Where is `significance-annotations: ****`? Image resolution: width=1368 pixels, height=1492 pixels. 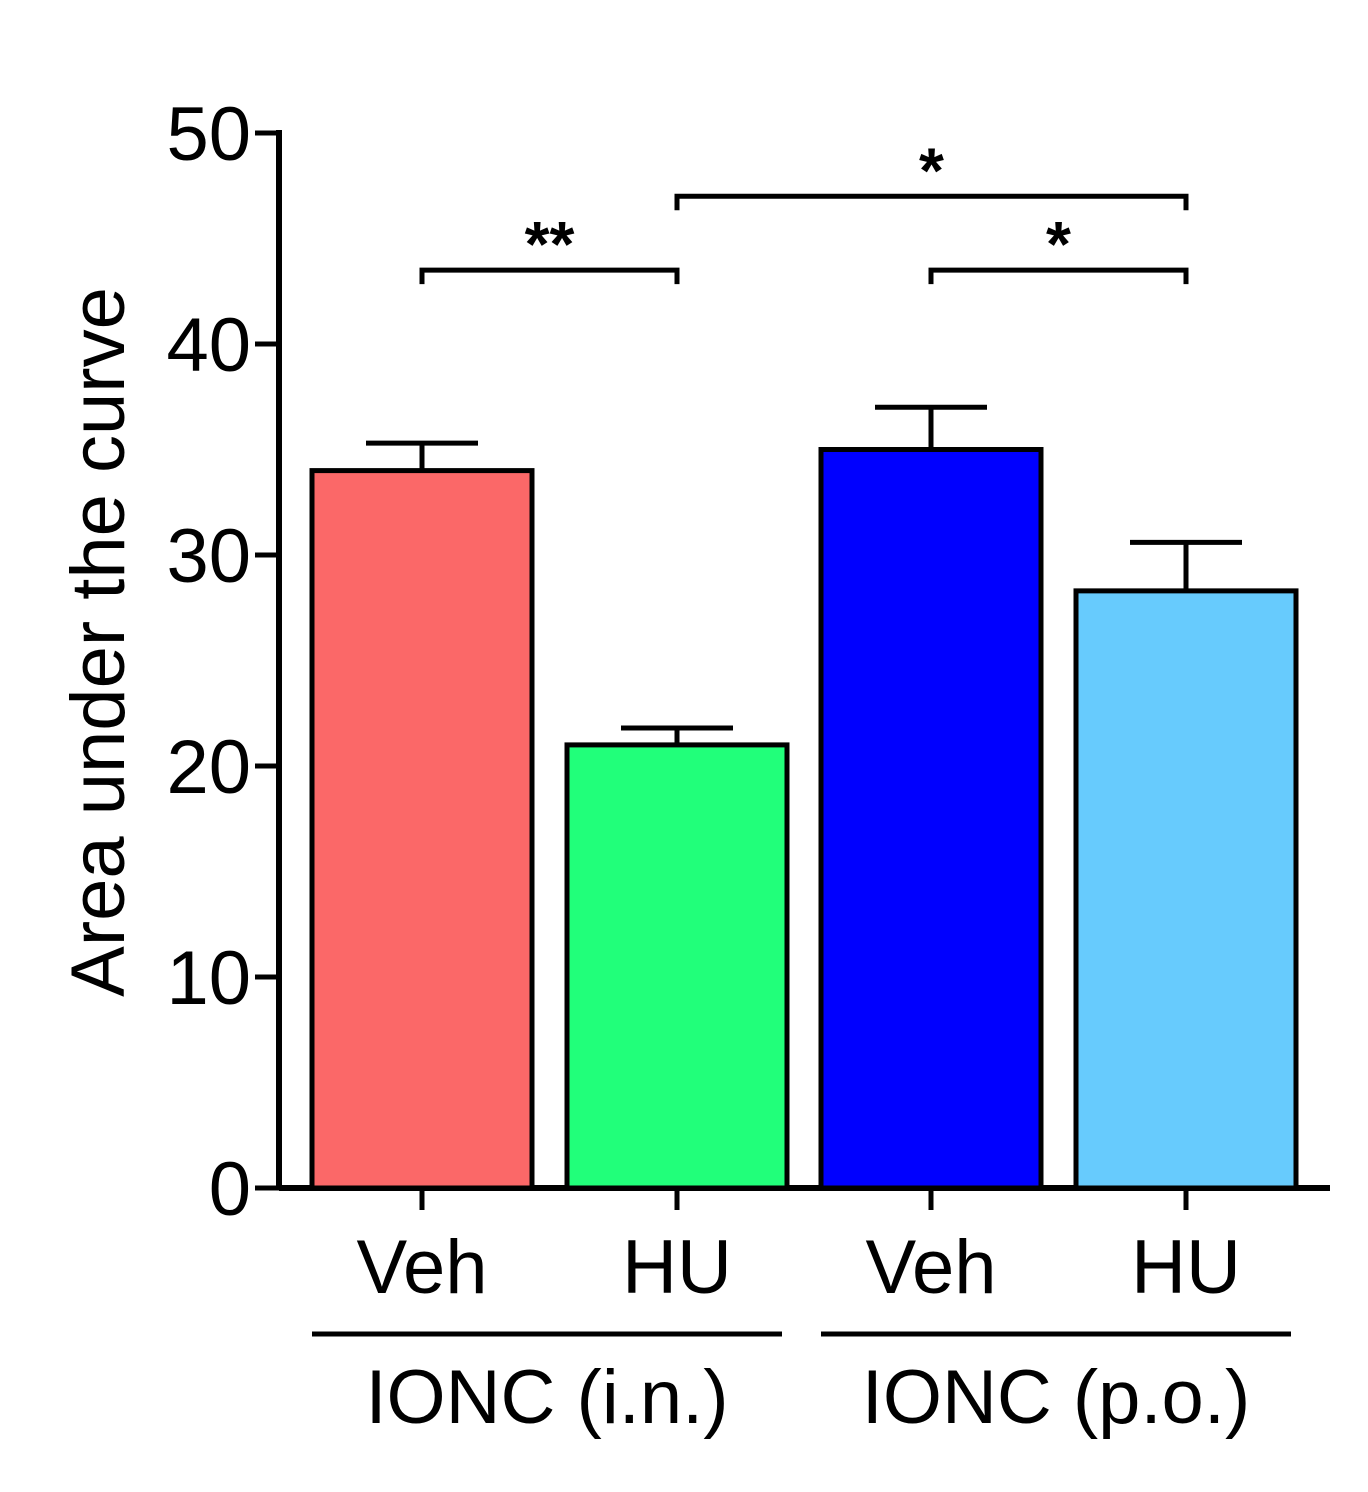 significance-annotations: **** is located at coordinates (804, 209).